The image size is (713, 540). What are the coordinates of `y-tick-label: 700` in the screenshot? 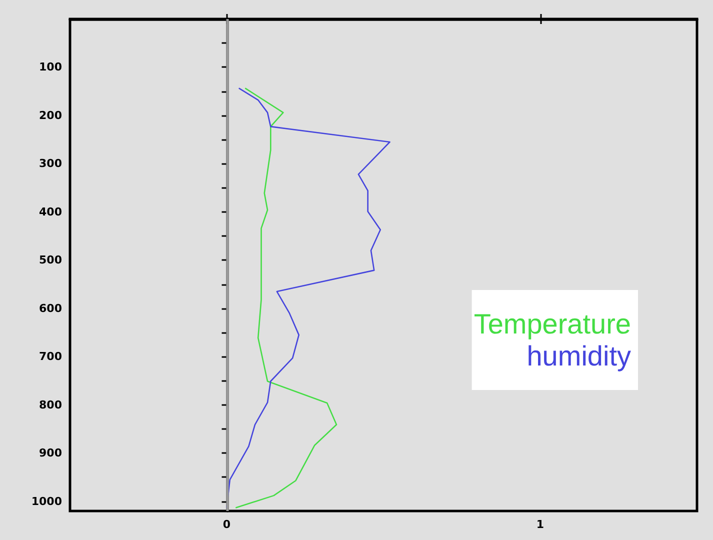 It's located at (50, 357).